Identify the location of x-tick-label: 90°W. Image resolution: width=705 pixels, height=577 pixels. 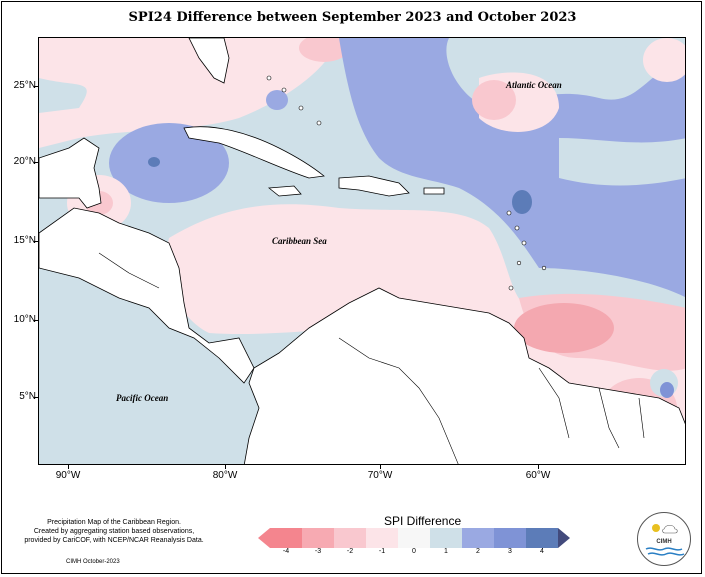
(68, 475).